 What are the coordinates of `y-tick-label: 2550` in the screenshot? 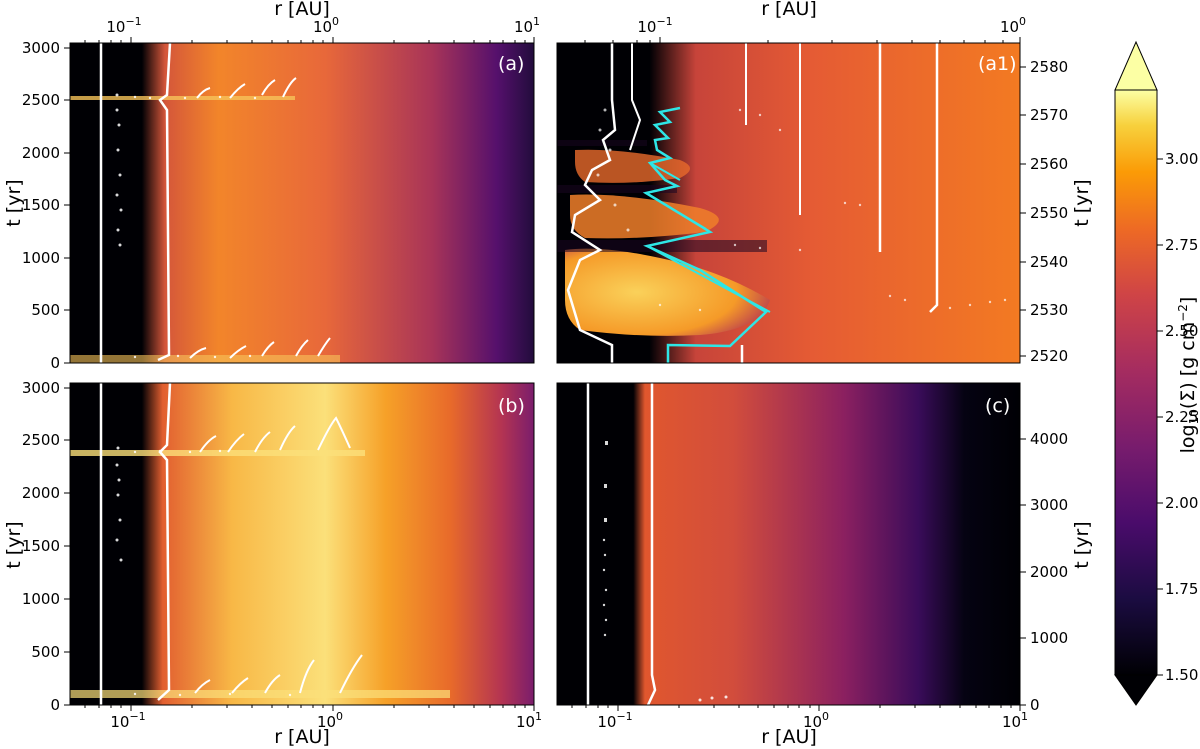 It's located at (1049, 213).